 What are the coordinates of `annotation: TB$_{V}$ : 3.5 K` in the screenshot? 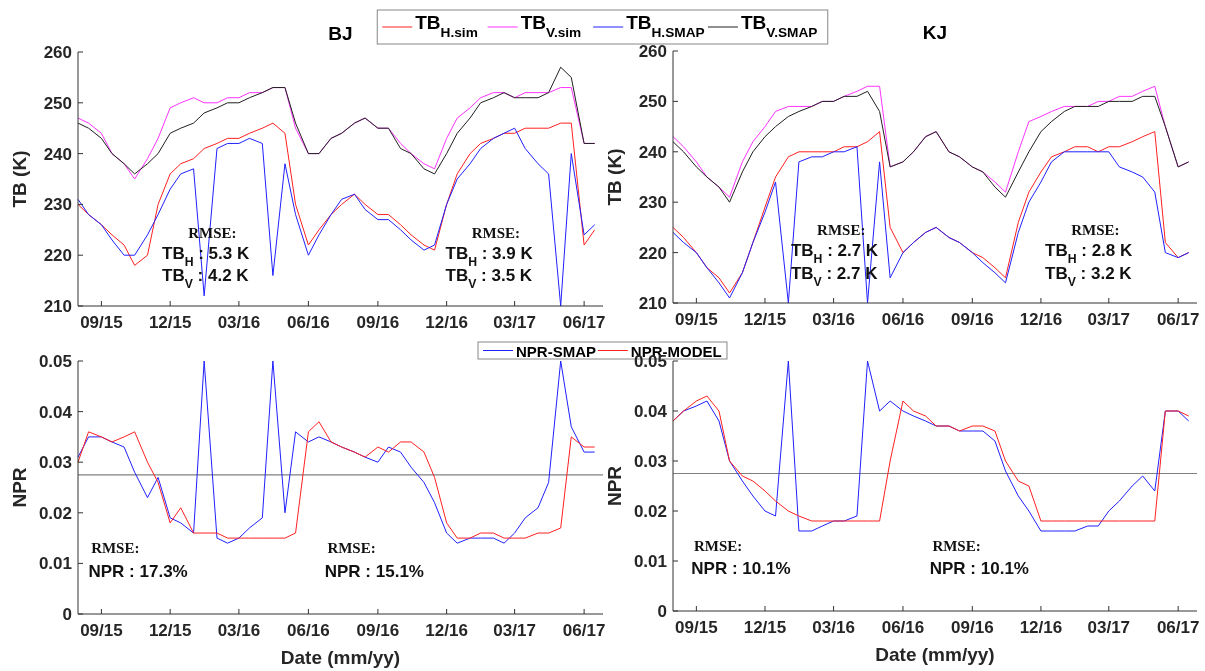 It's located at (489, 279).